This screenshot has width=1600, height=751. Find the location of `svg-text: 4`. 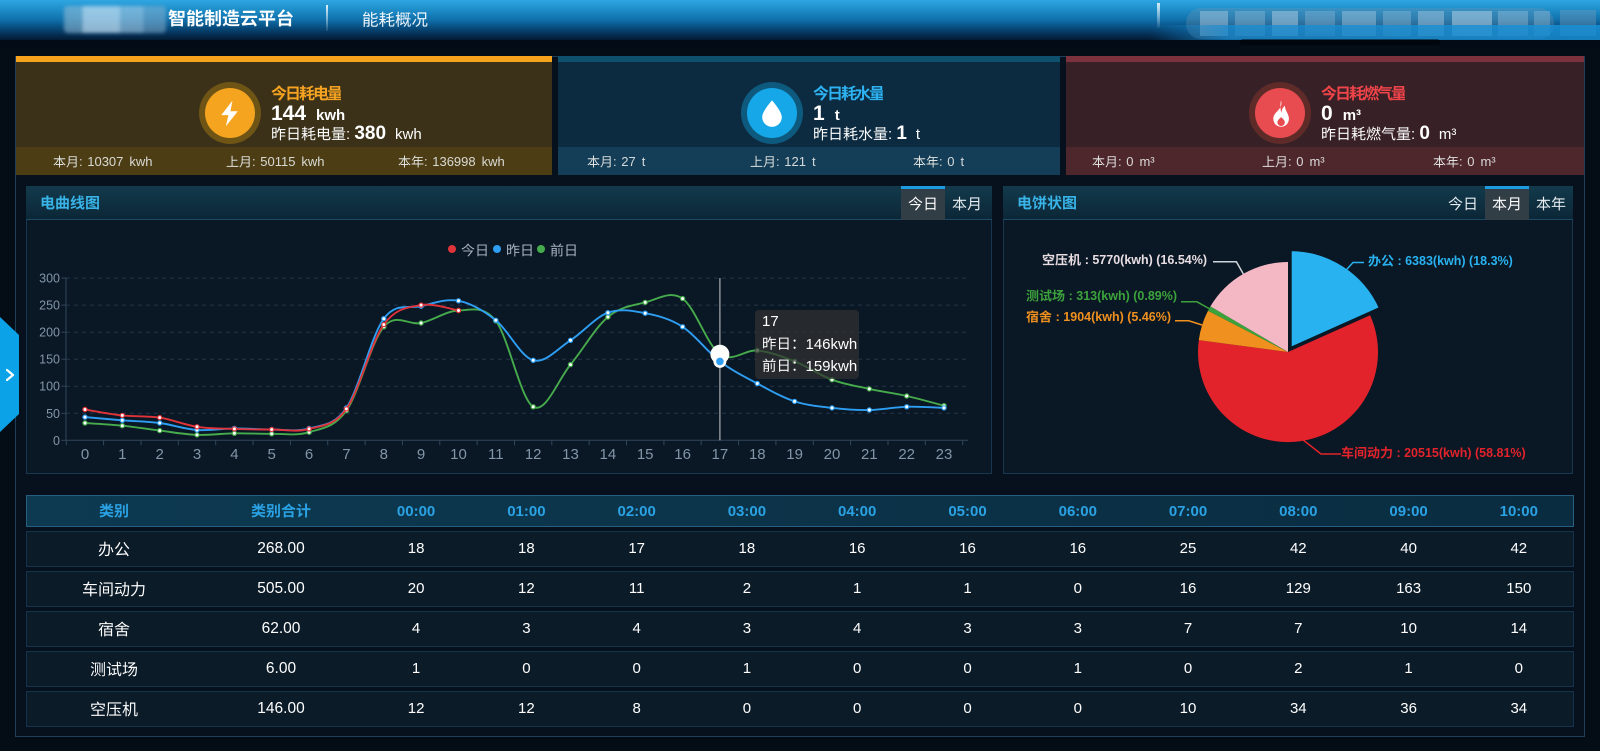

svg-text: 4 is located at coordinates (234, 454).